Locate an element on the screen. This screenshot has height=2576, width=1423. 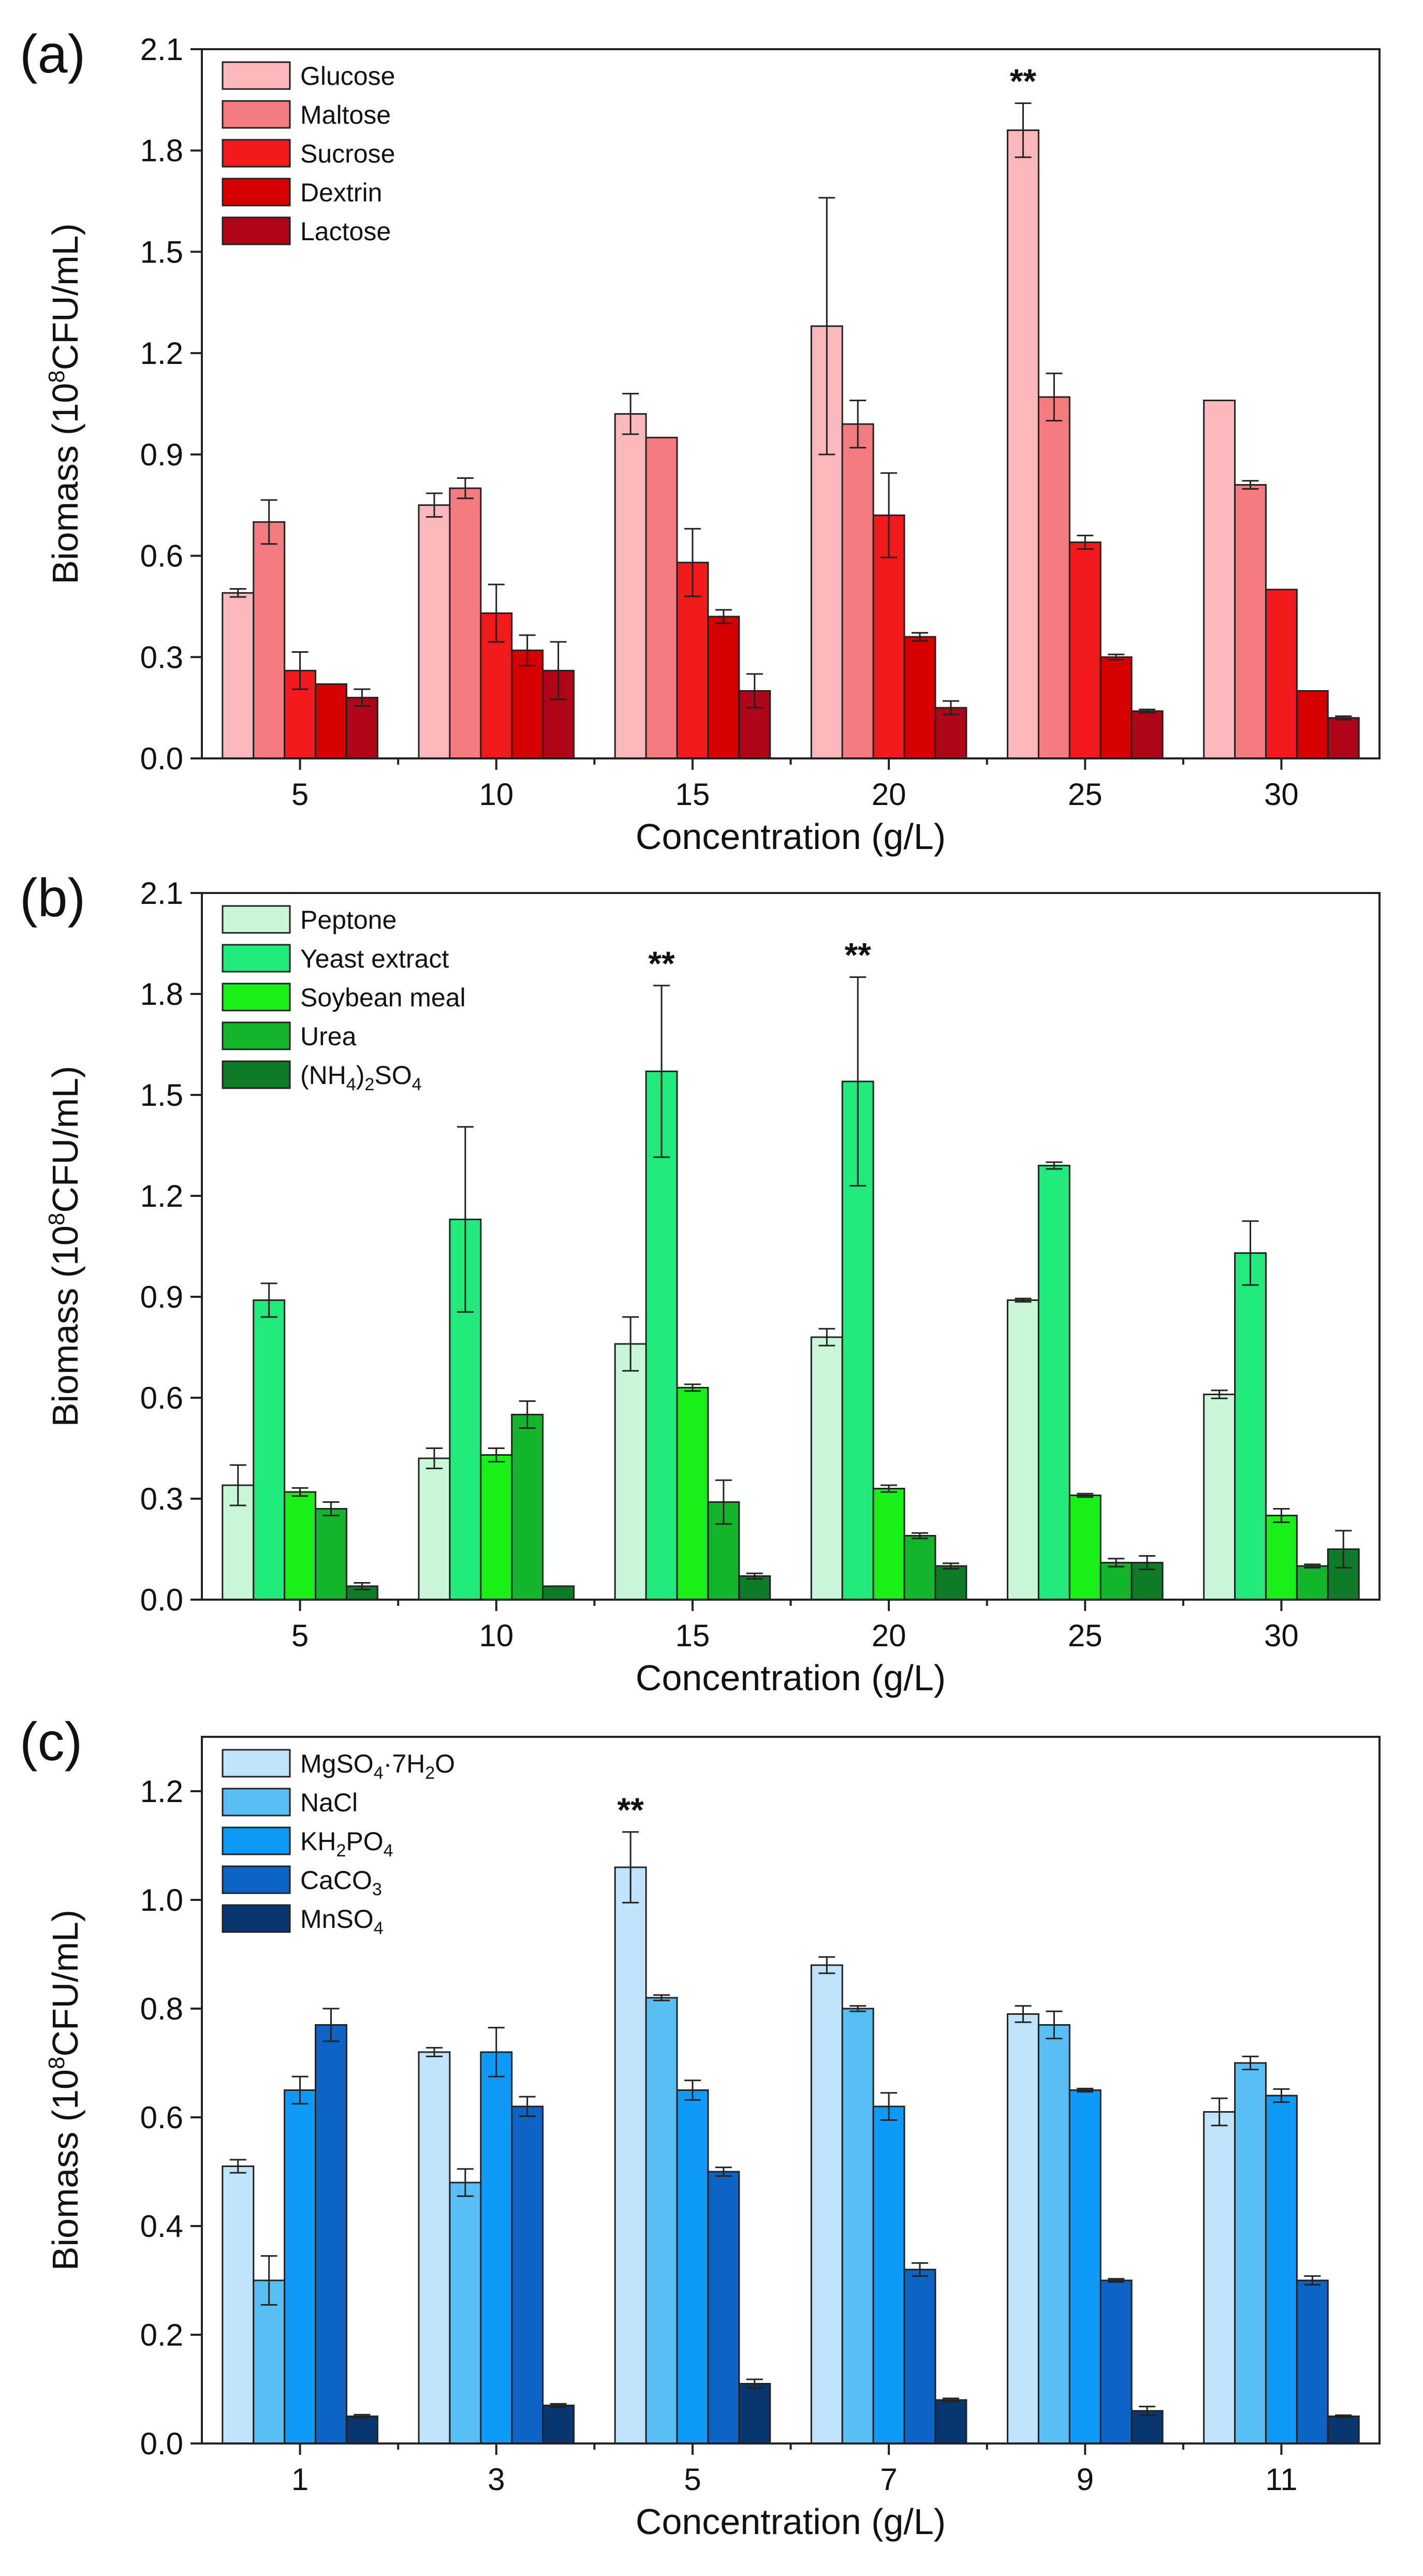
panel-label: (b) is located at coordinates (52, 898).